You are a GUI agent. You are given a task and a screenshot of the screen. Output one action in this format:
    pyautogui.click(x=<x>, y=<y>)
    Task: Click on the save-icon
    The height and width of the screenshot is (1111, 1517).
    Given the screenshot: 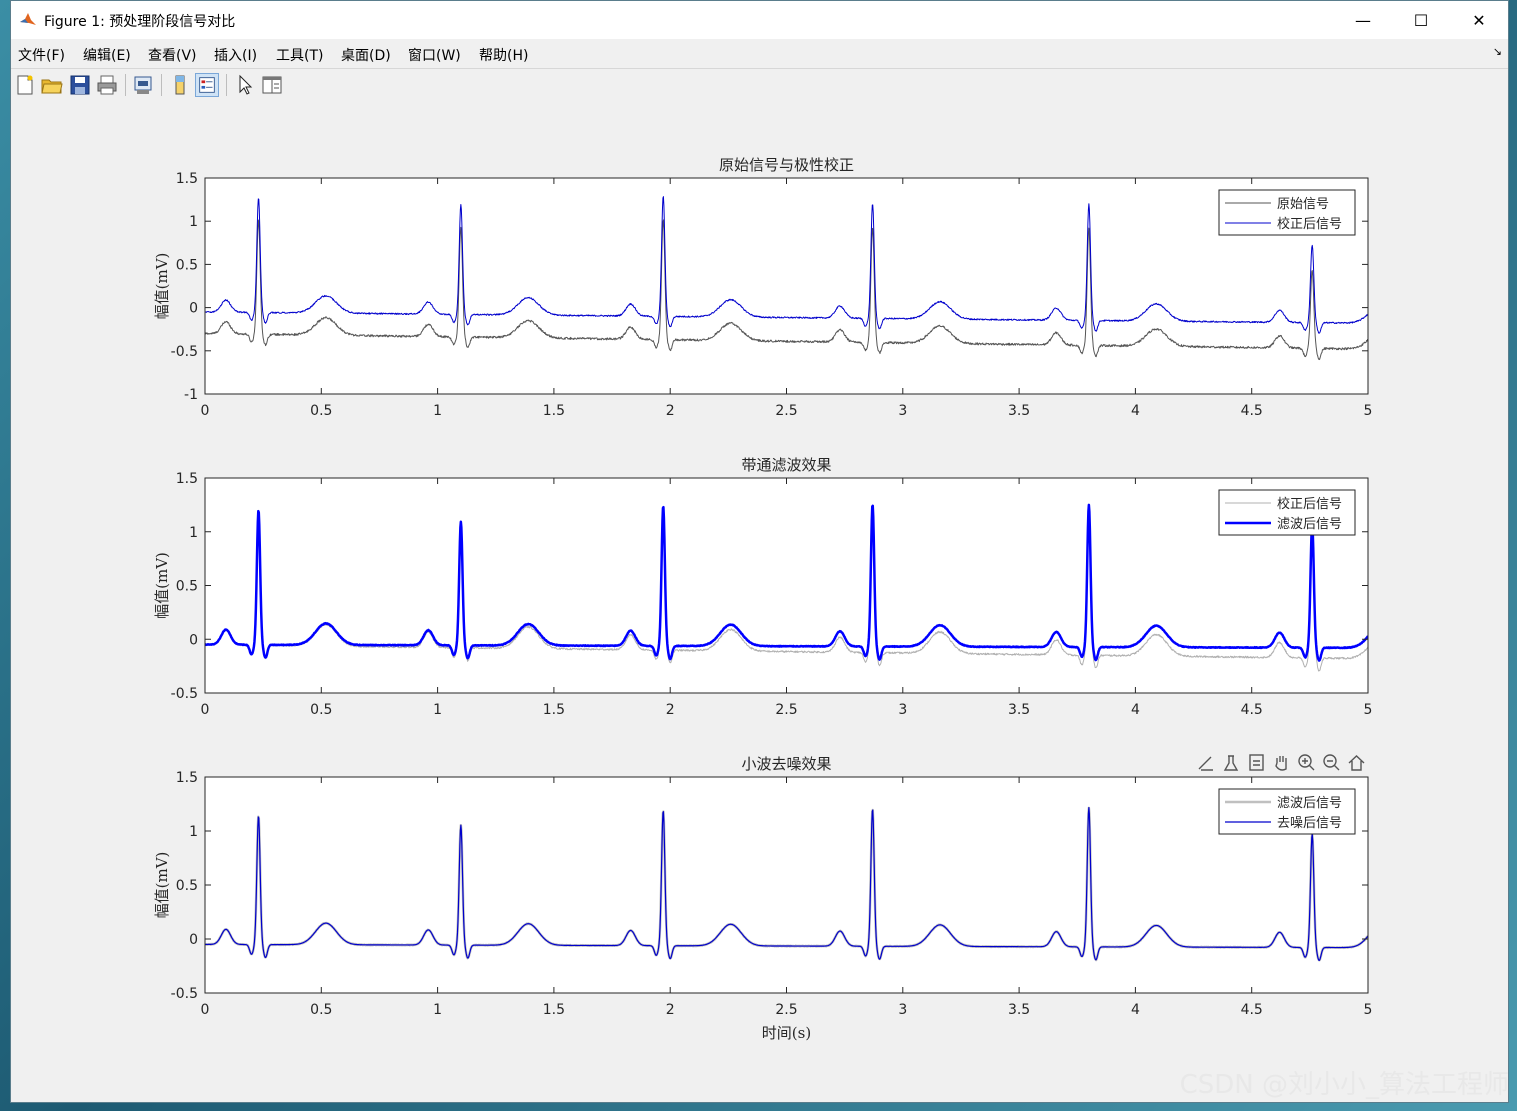 What is the action you would take?
    pyautogui.click(x=80, y=85)
    